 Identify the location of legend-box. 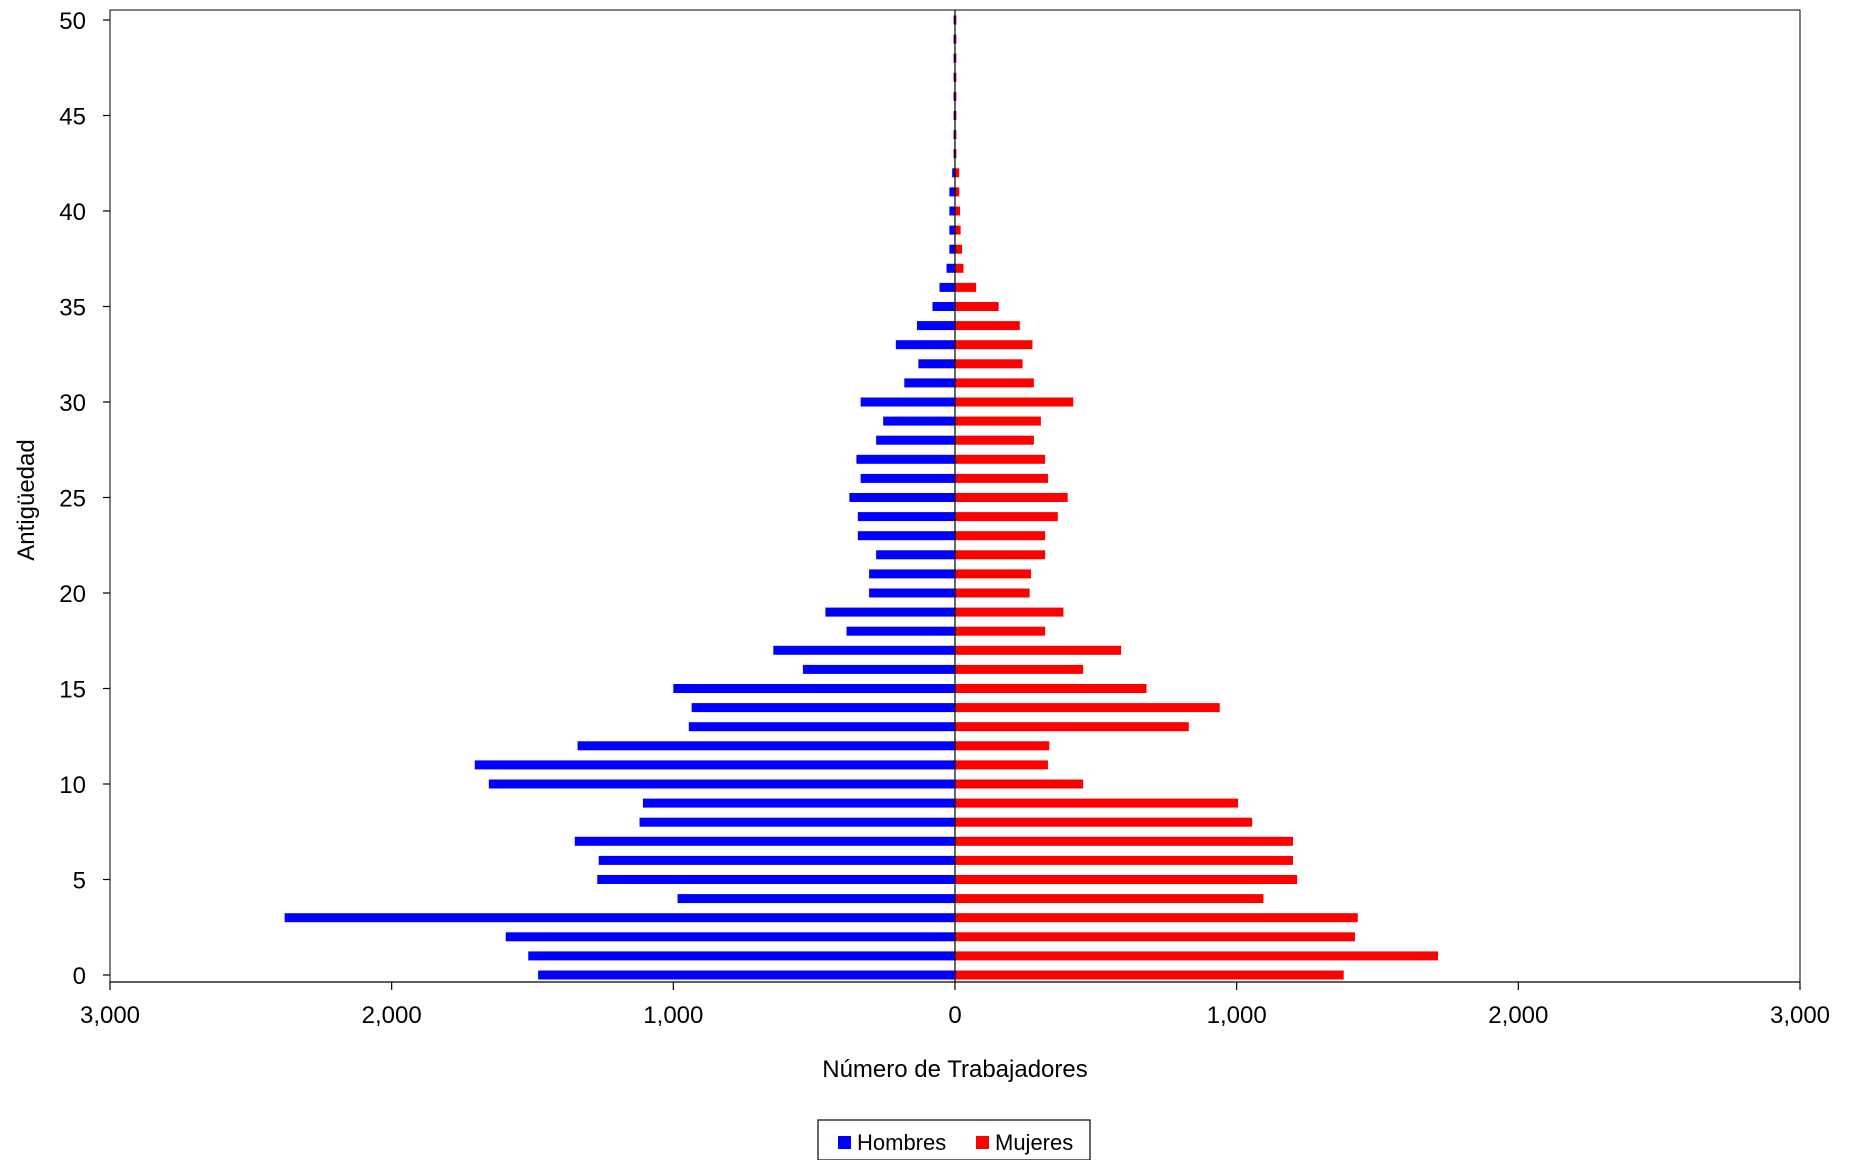
(954, 1139).